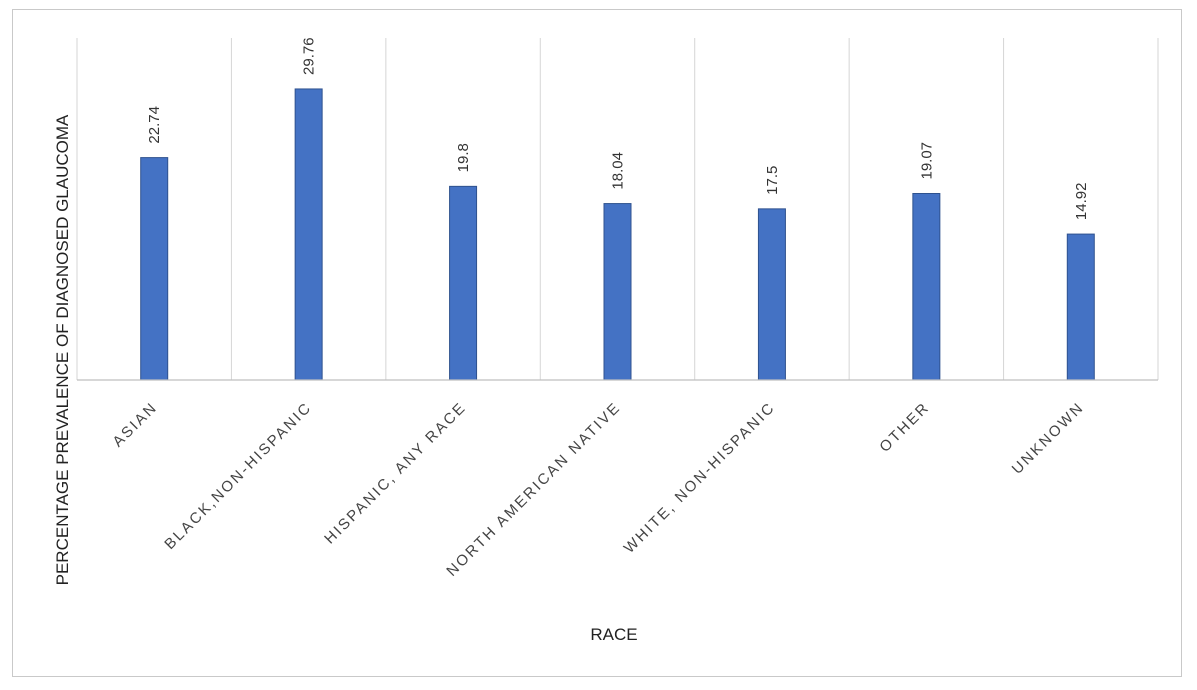 Image resolution: width=1197 pixels, height=690 pixels. Describe the element at coordinates (1048, 438) in the screenshot. I see `x-tick-label-6: UNKNOWN` at that location.